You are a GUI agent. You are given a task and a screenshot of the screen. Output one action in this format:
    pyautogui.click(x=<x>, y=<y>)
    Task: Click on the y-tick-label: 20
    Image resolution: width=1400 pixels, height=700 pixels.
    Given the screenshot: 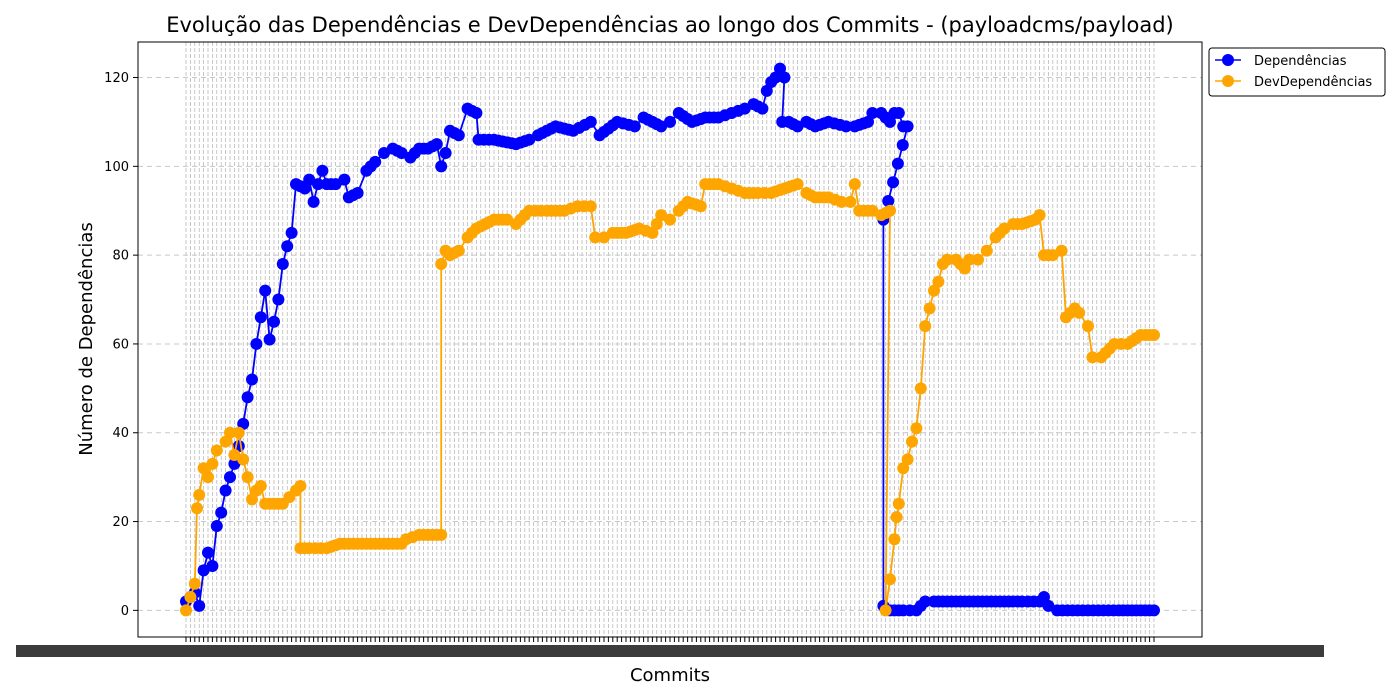 What is the action you would take?
    pyautogui.click(x=120, y=522)
    